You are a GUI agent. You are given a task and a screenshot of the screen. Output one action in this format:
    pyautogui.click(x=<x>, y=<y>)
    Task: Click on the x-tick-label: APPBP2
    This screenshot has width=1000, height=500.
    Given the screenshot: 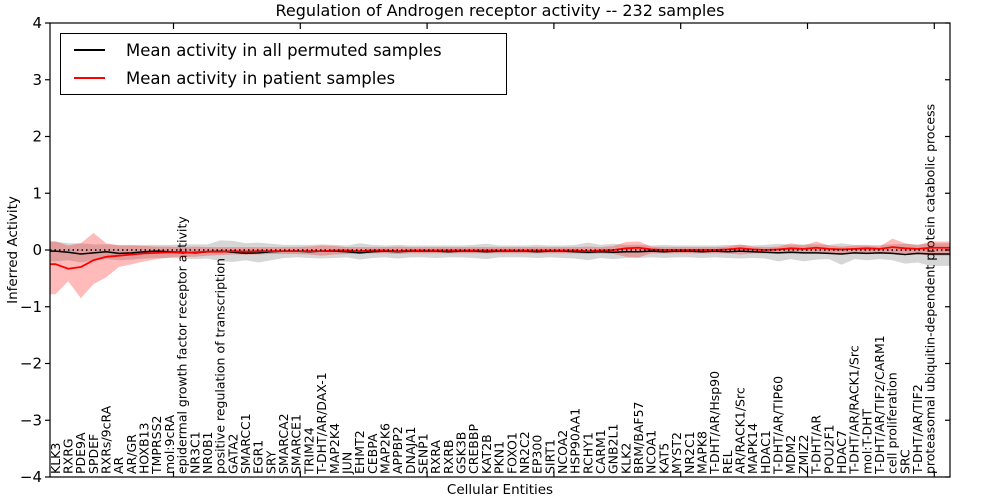 What is the action you would take?
    pyautogui.click(x=397, y=450)
    